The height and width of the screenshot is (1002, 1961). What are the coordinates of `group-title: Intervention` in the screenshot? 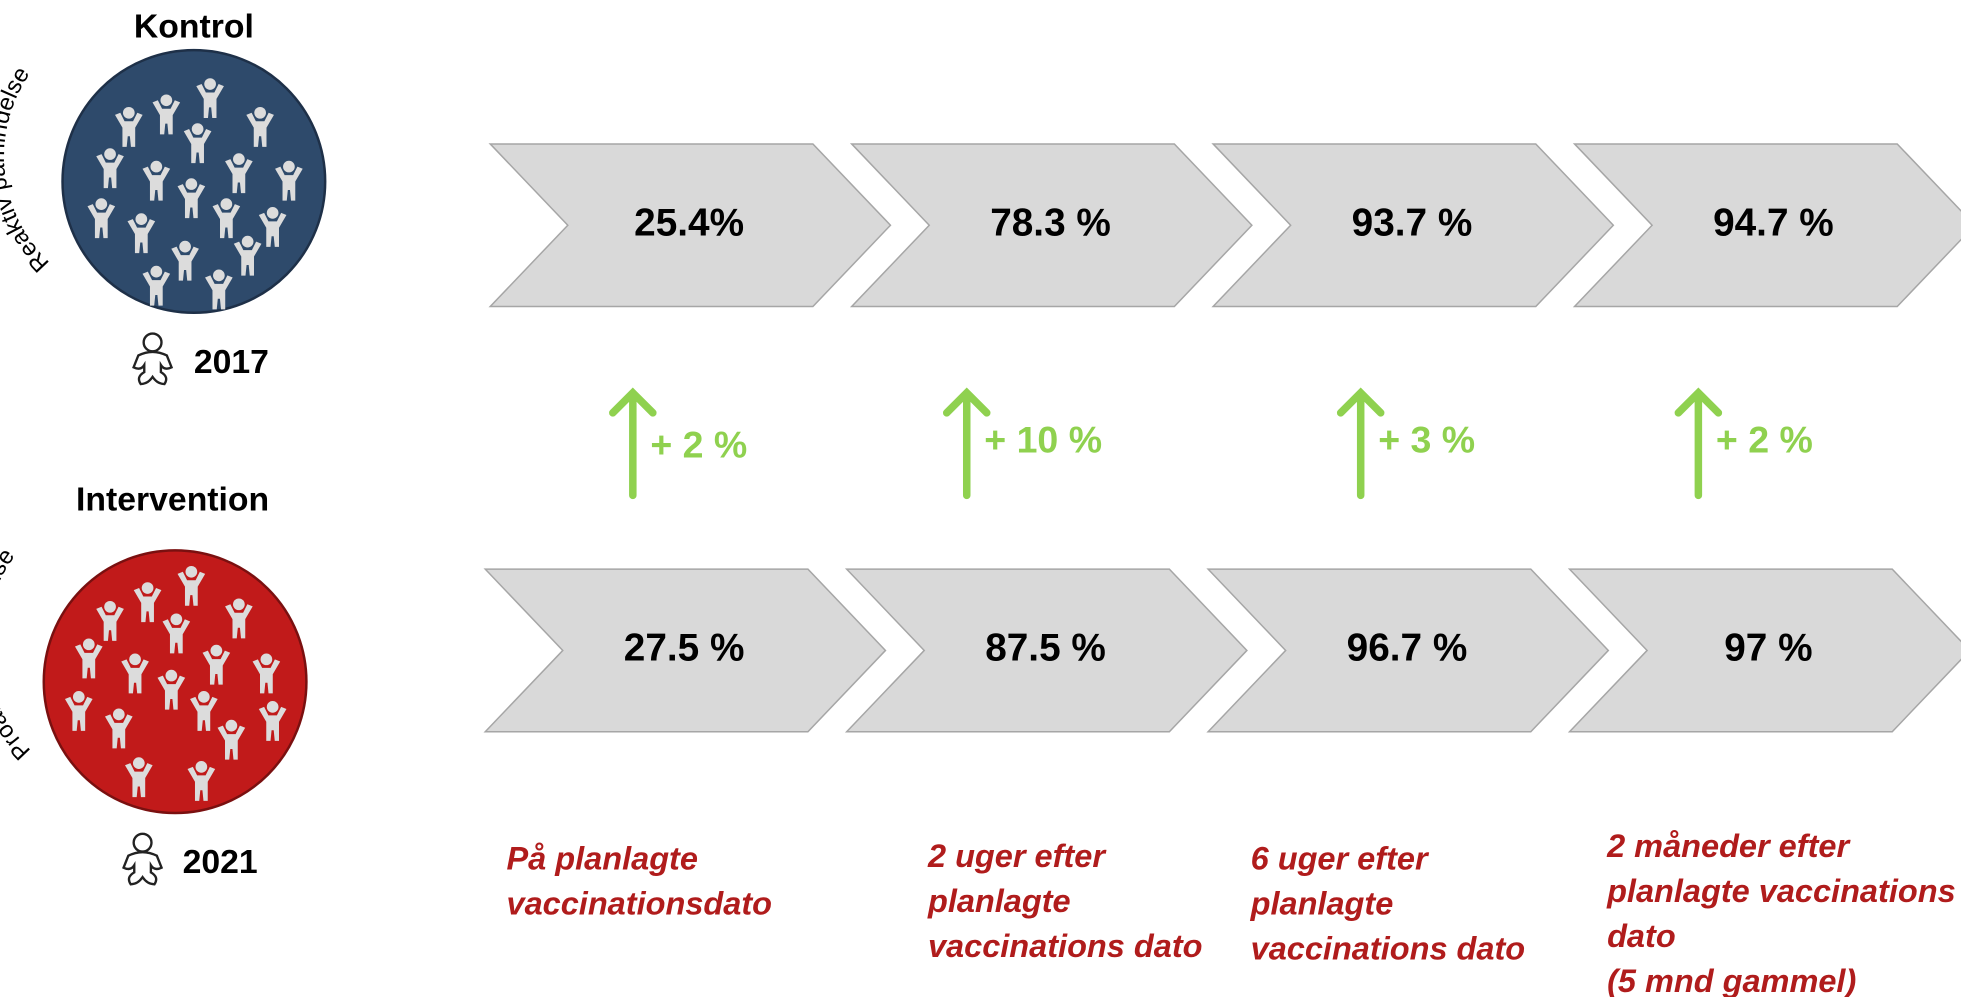 It's located at (172, 499).